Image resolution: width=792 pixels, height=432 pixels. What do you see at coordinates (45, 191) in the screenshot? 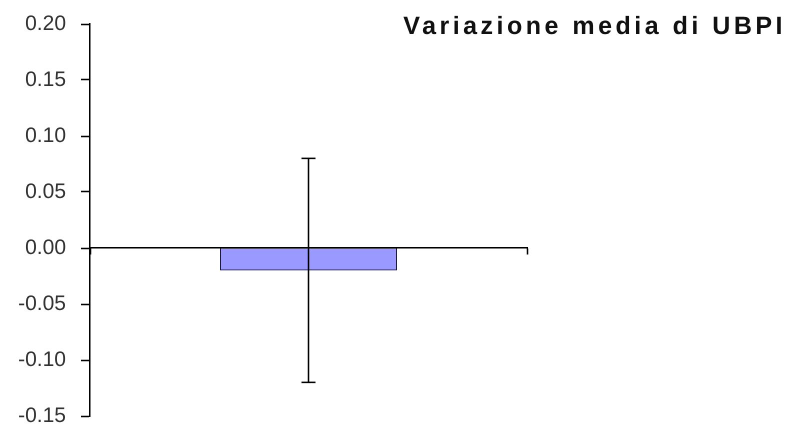
I see `y-tick-label: 0.05` at bounding box center [45, 191].